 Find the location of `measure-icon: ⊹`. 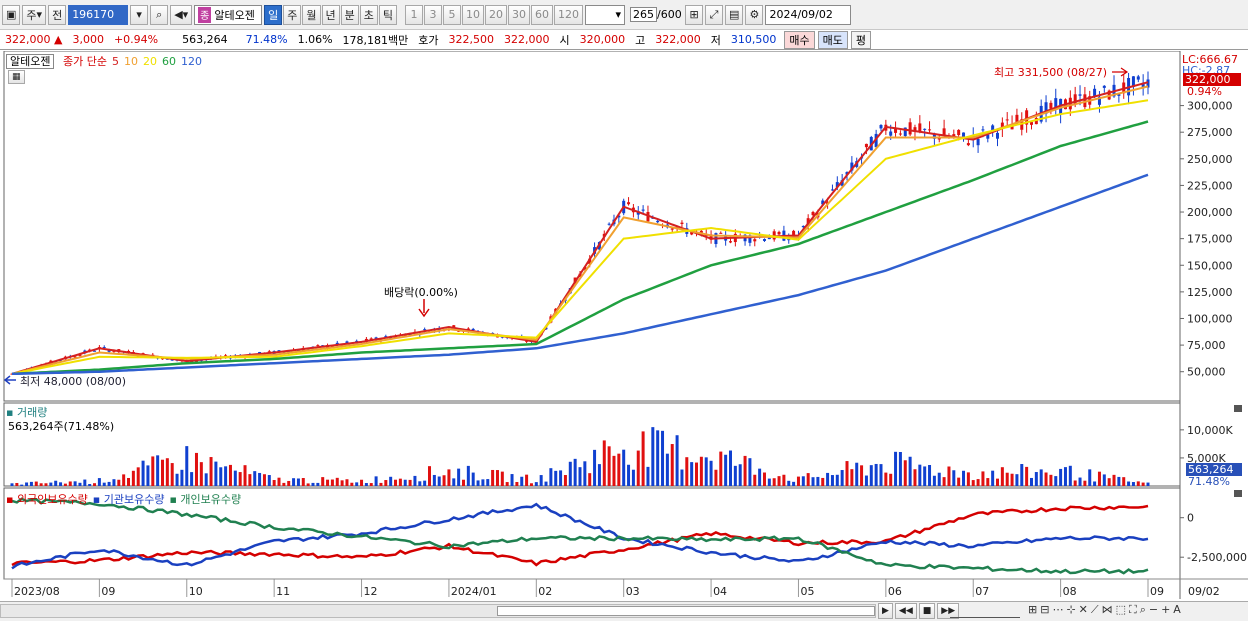

measure-icon: ⊹ is located at coordinates (1071, 609).